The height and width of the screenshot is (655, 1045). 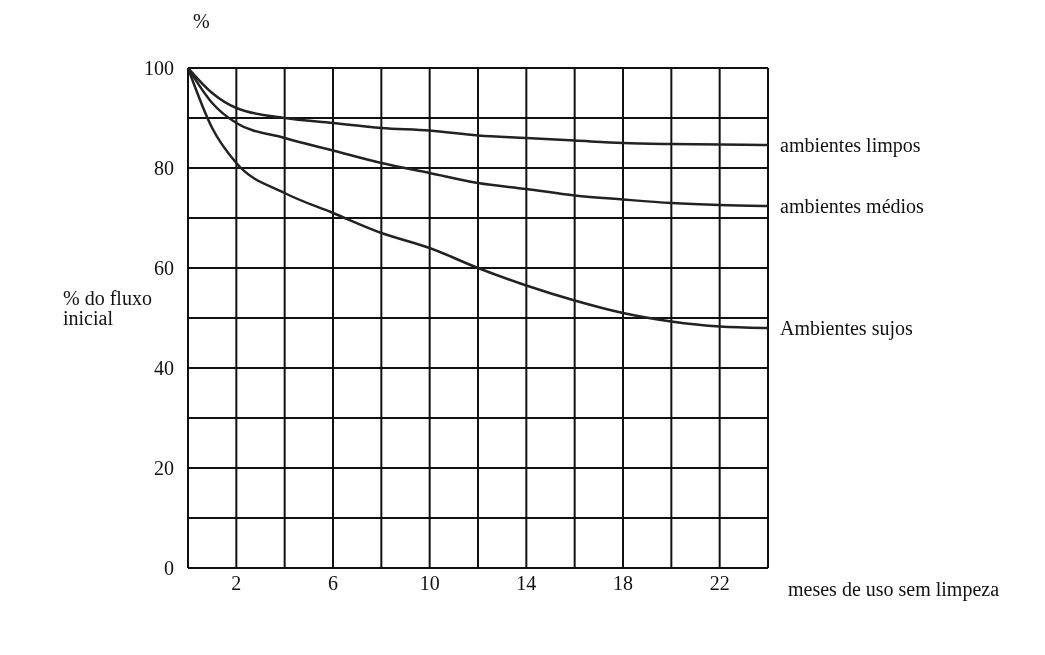 What do you see at coordinates (159, 68) in the screenshot?
I see `y-tick-label: 100` at bounding box center [159, 68].